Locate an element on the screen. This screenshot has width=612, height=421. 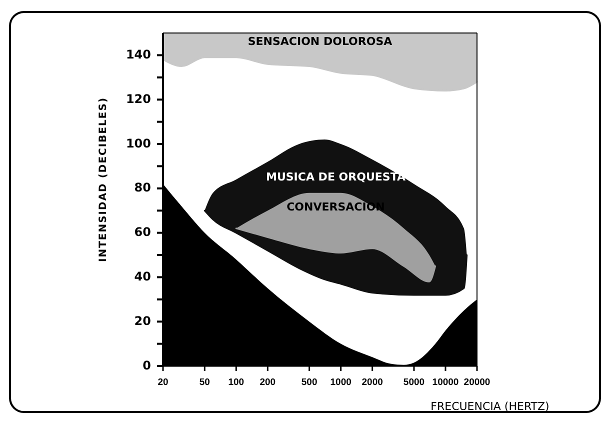
x-tick-label: 200 is located at coordinates (268, 382).